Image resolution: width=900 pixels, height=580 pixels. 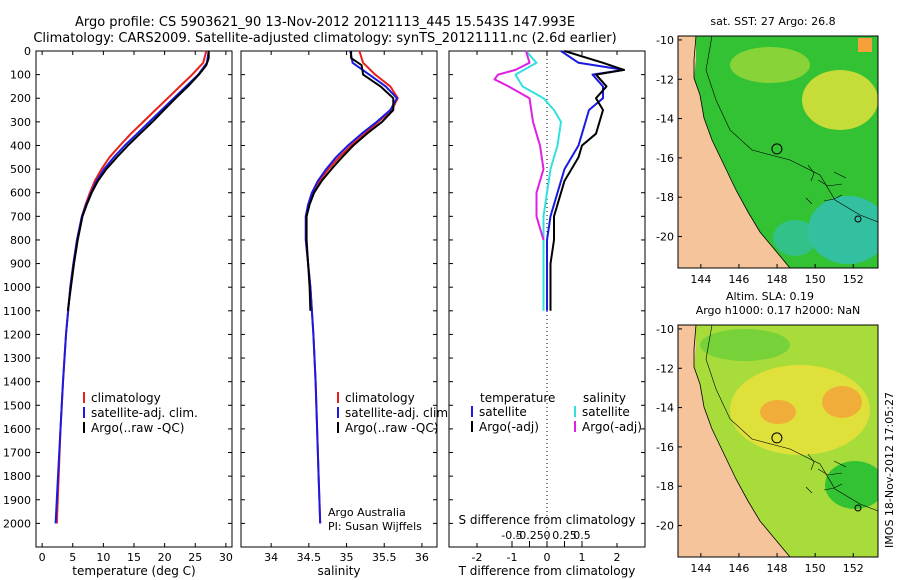 I want to click on x-tick-label: 5, so click(x=72, y=557).